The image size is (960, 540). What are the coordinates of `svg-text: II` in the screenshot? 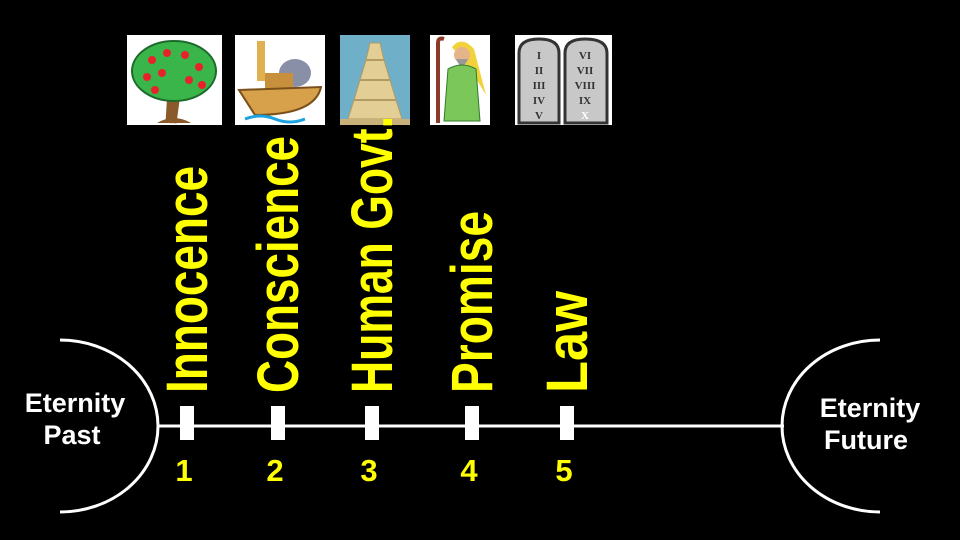 It's located at (539, 71).